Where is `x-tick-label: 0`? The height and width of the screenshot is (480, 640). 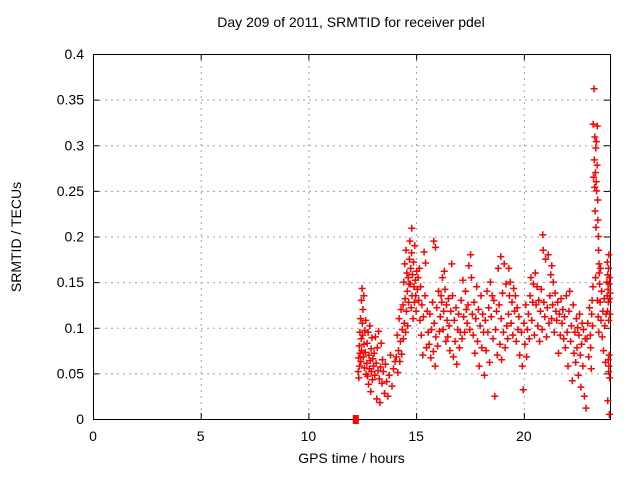 x-tick-label: 0 is located at coordinates (93, 436).